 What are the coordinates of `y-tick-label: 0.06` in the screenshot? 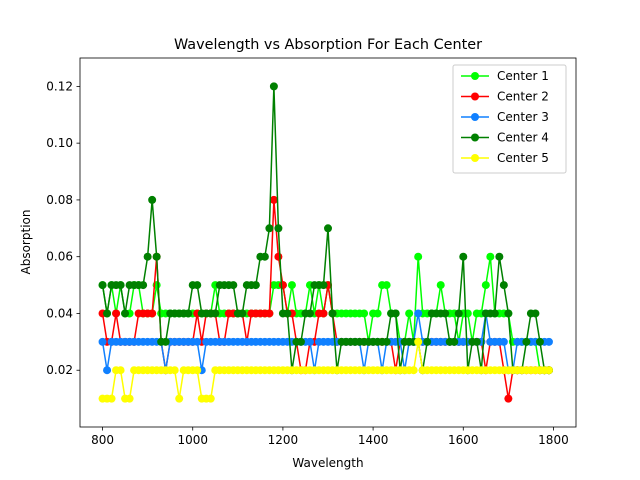 It's located at (59, 257).